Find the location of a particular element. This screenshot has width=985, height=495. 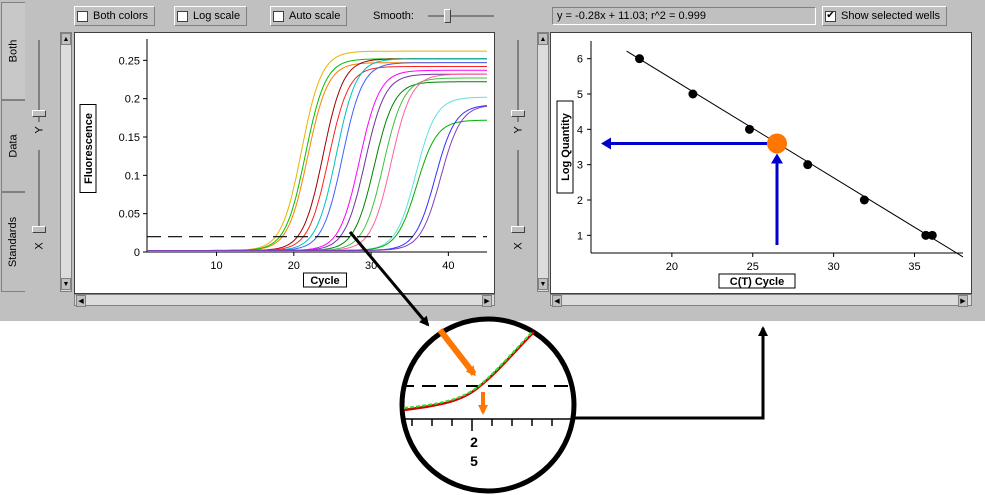

show-selected-wells-label: Show selected wells is located at coordinates (891, 16).